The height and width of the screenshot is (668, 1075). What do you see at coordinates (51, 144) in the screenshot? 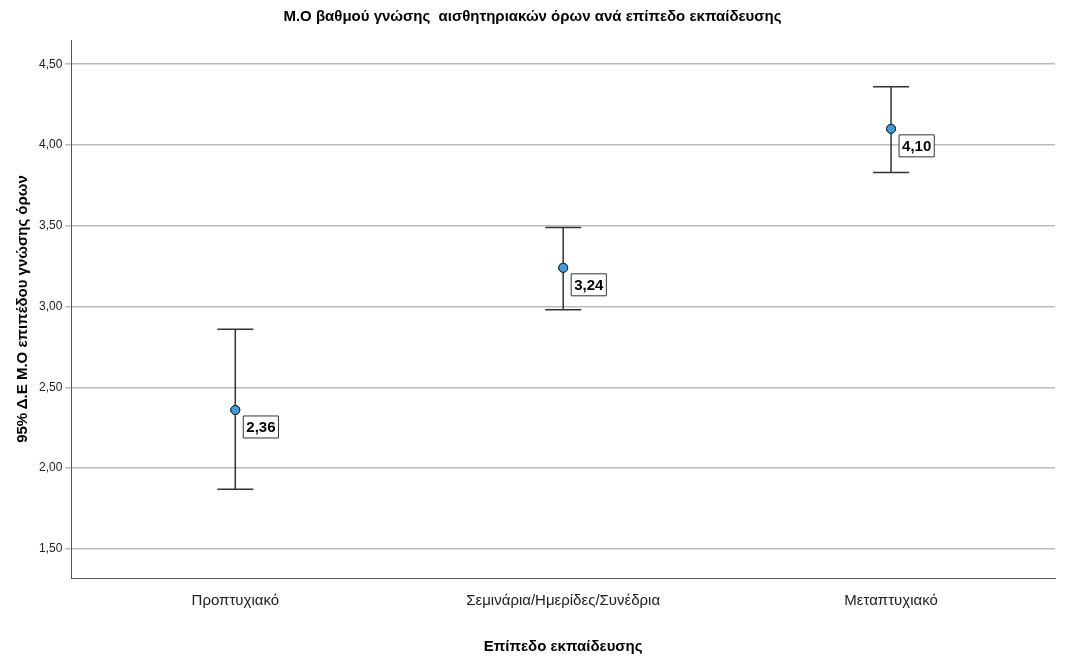
I see `y-tick-label: 4,00` at bounding box center [51, 144].